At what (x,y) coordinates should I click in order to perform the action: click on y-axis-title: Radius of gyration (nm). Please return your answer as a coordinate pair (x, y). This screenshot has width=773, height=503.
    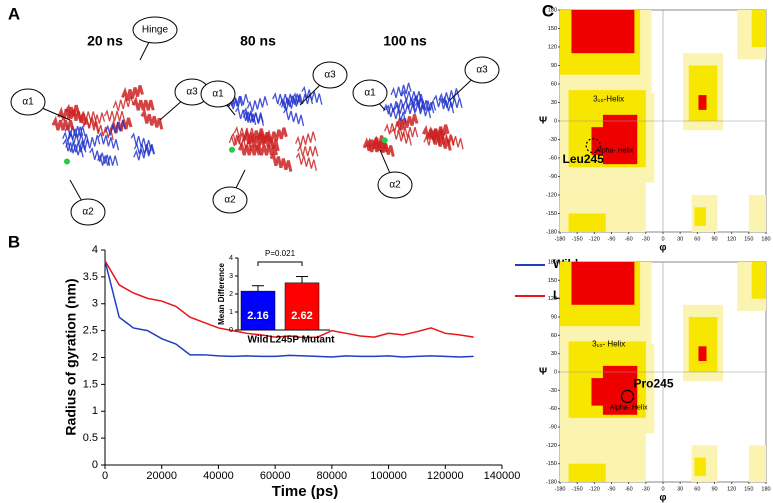
    Looking at the image, I should click on (71, 356).